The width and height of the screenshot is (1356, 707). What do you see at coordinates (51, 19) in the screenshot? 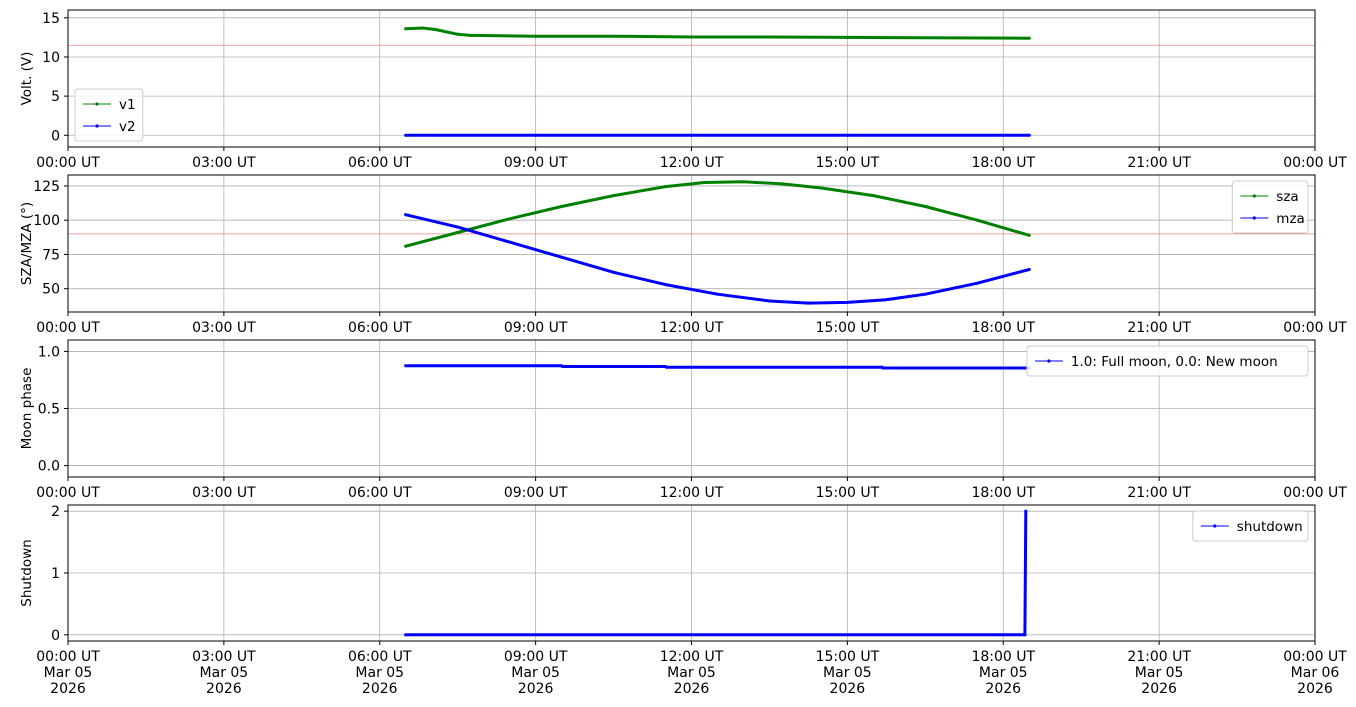
I see `y-tick-label: 15` at bounding box center [51, 19].